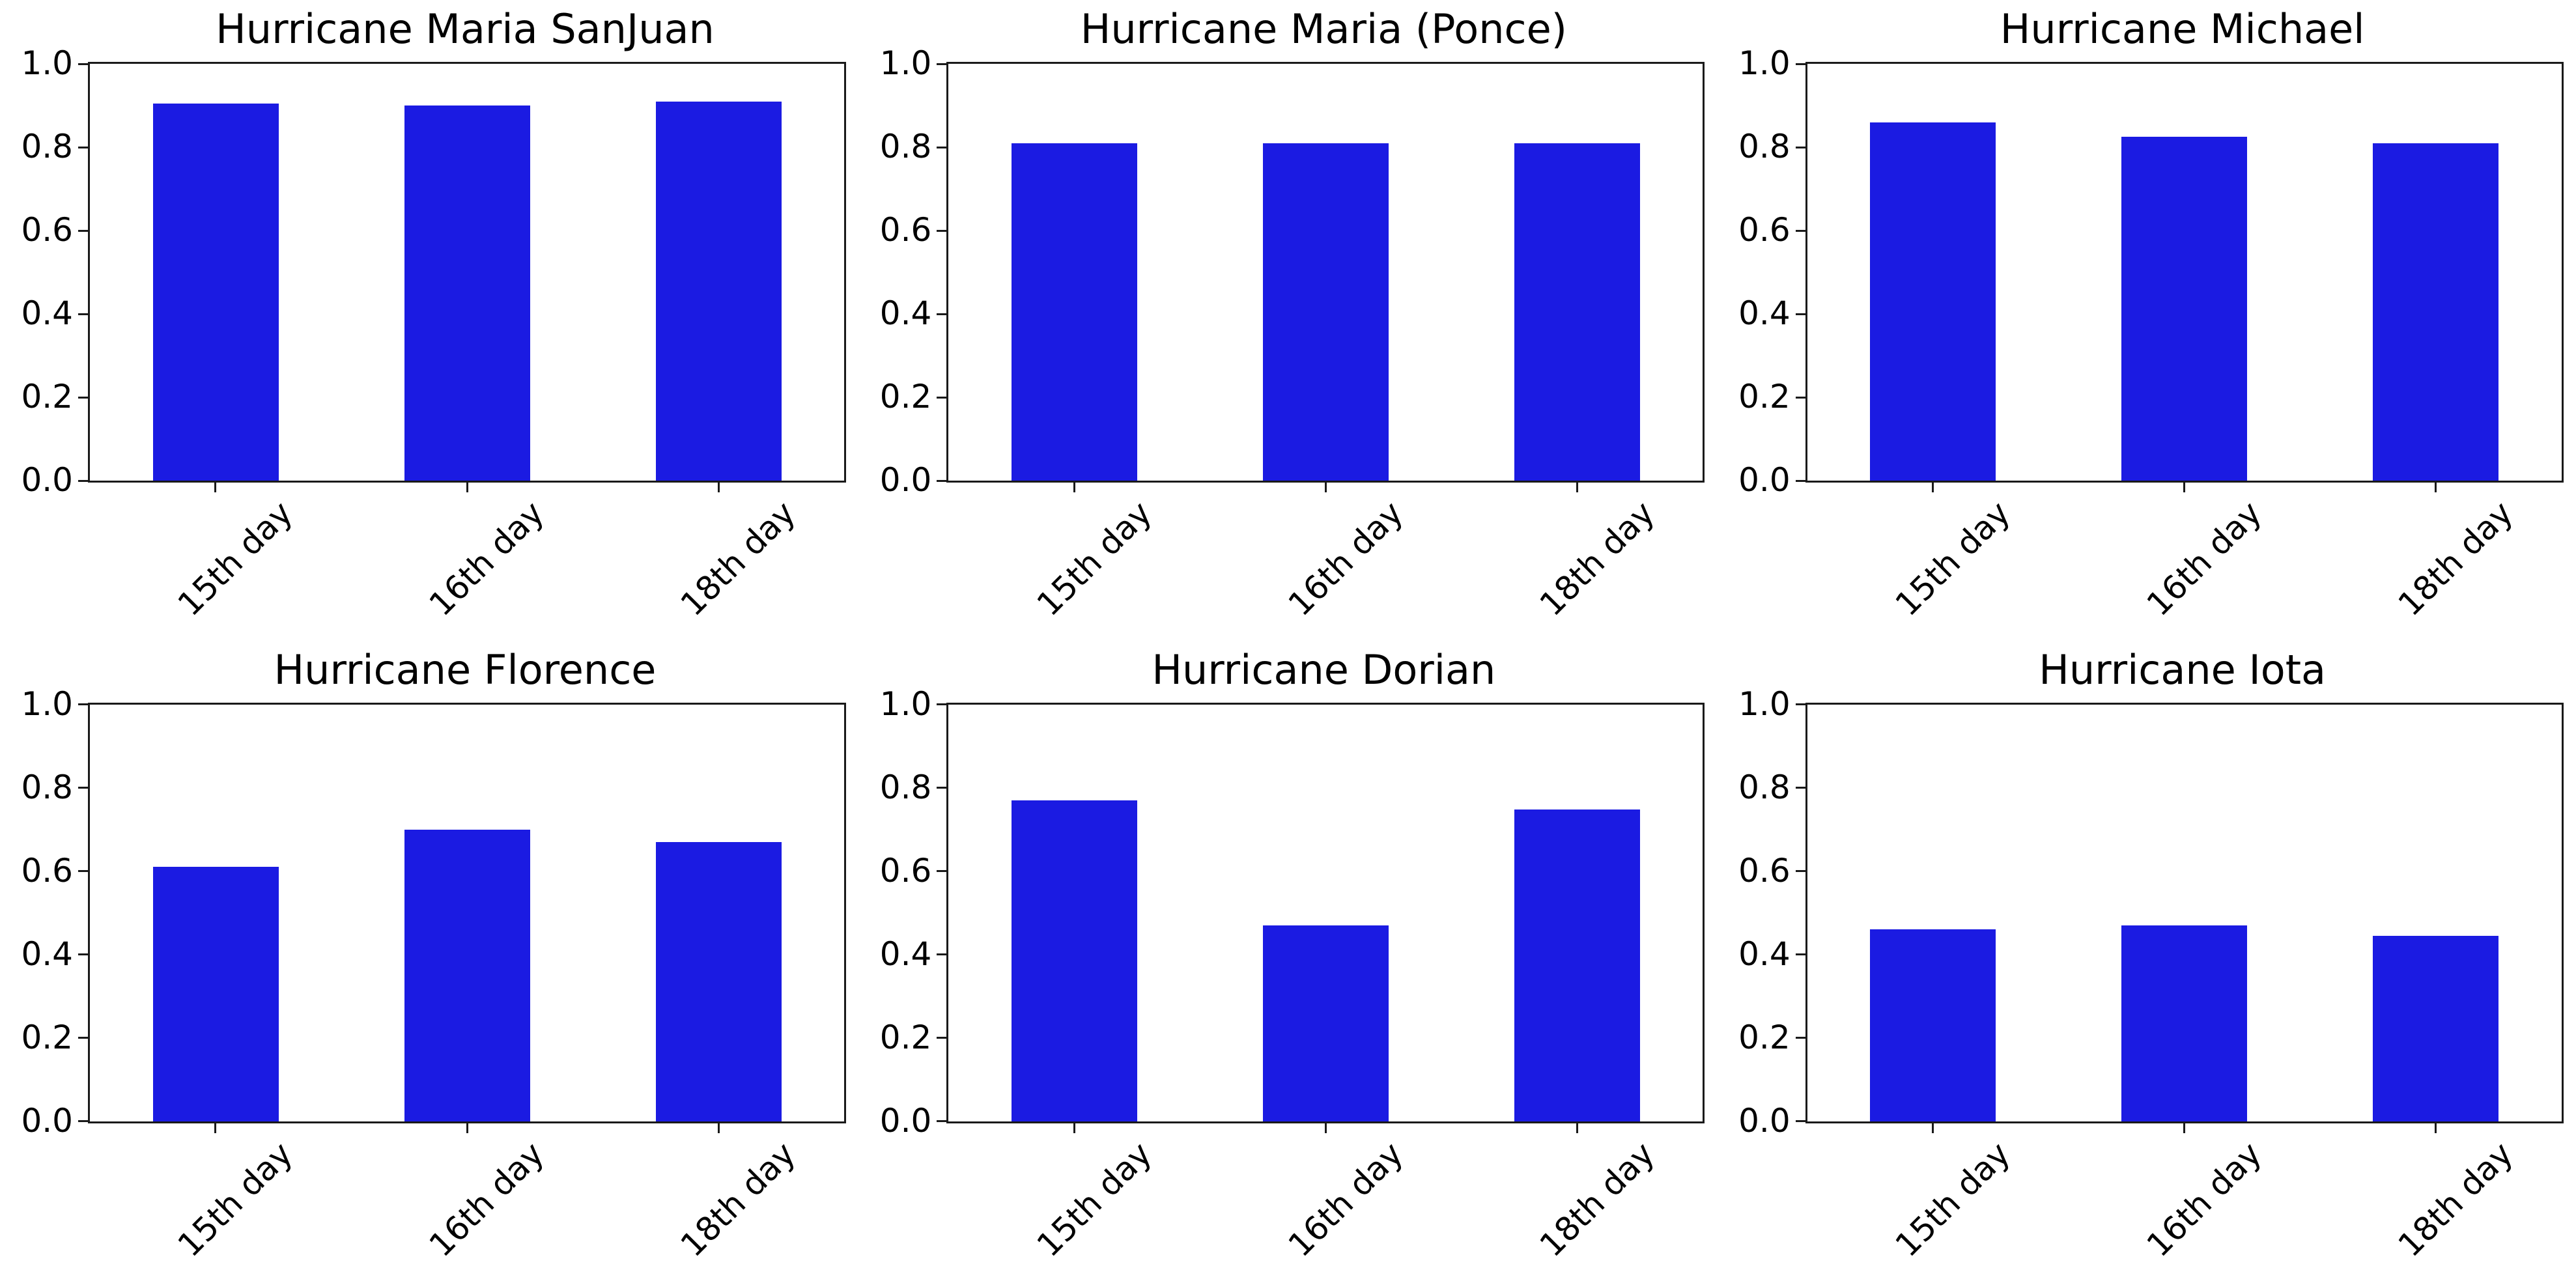  What do you see at coordinates (1324, 669) in the screenshot?
I see `chart-title: Hurricane Dorian` at bounding box center [1324, 669].